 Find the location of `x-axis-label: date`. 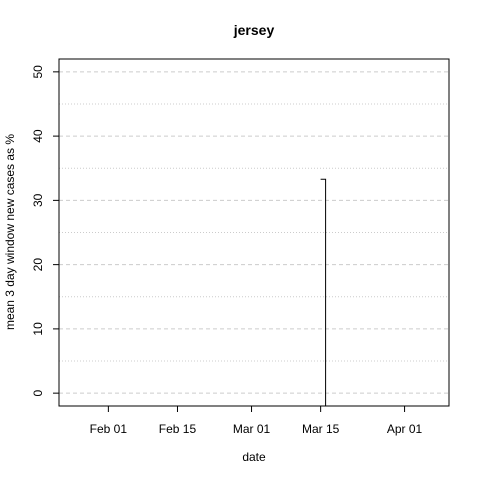

x-axis-label: date is located at coordinates (254, 457).